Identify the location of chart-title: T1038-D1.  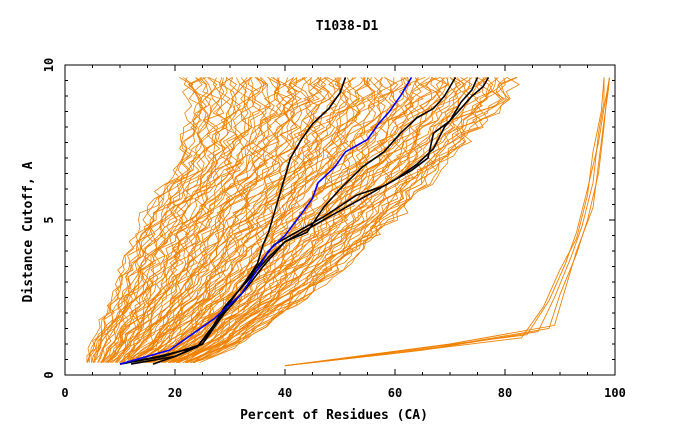
(347, 26).